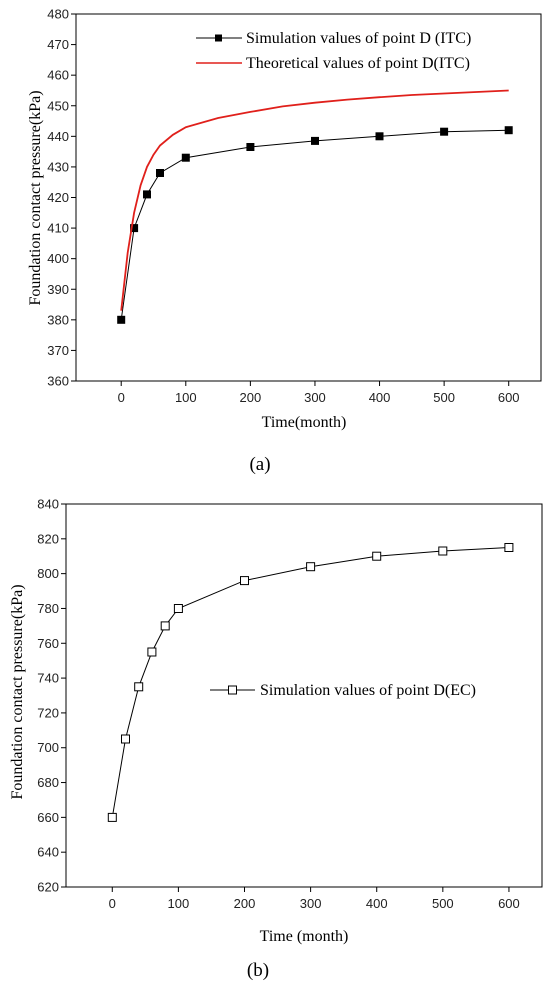  What do you see at coordinates (58, 319) in the screenshot?
I see `chart-a-ytick-label: 380` at bounding box center [58, 319].